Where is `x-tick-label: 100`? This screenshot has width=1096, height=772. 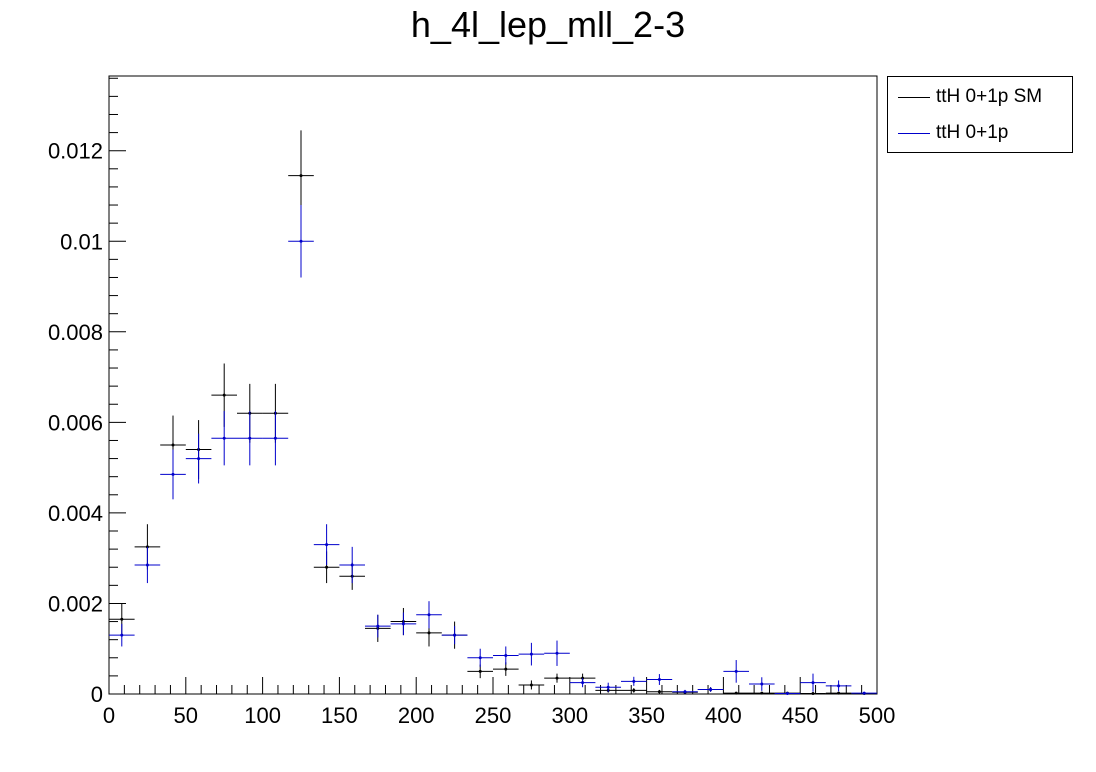 x-tick-label: 100 is located at coordinates (262, 715).